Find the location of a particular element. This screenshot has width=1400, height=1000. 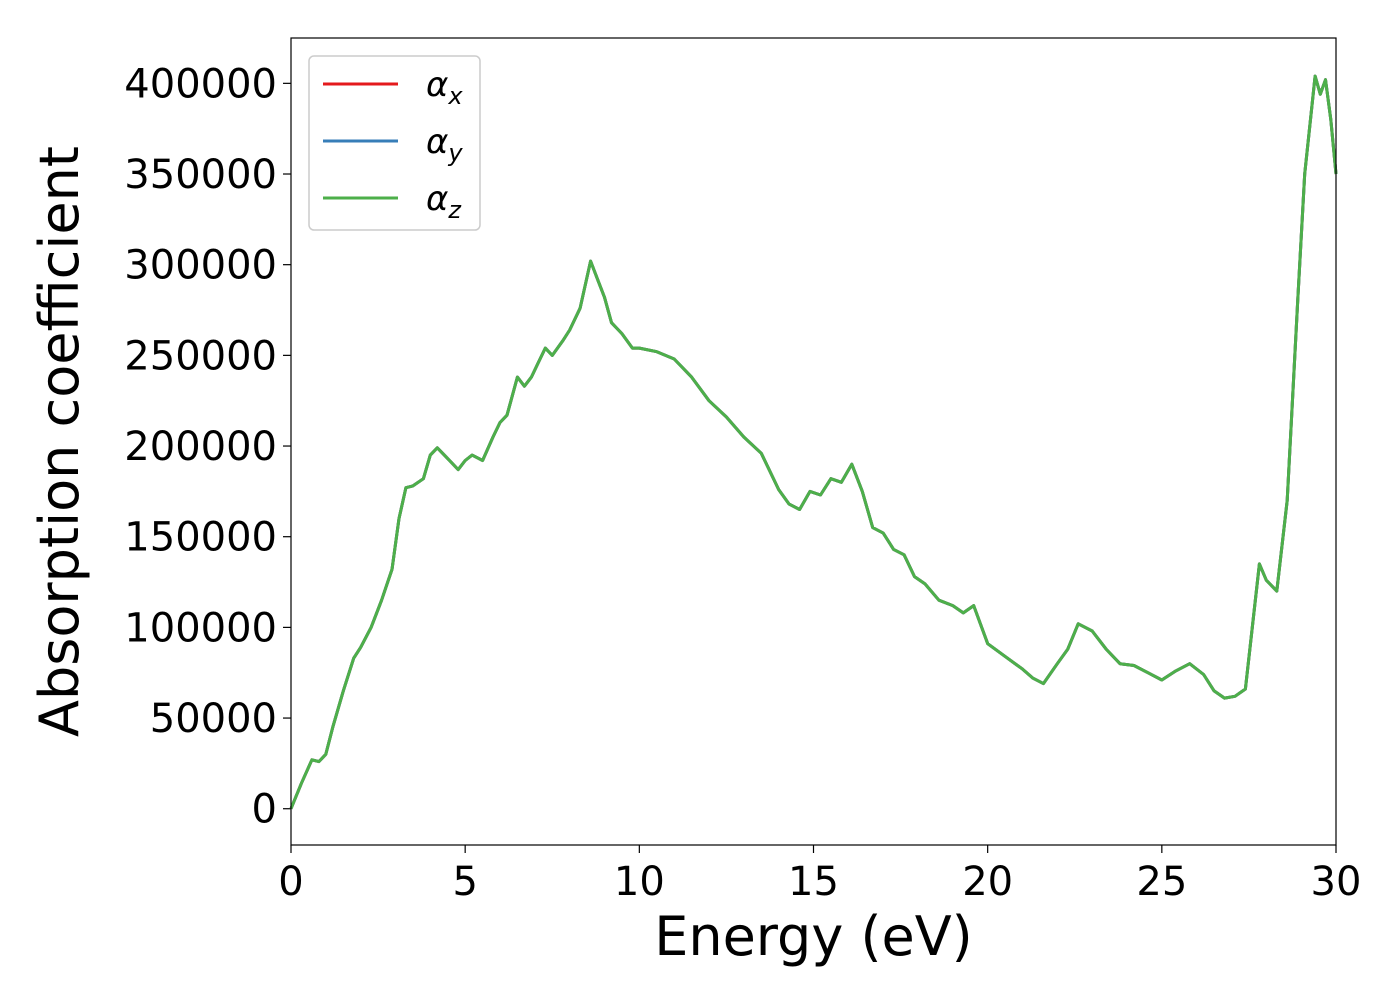

x-axis-label: Energy (eV) is located at coordinates (813, 936).